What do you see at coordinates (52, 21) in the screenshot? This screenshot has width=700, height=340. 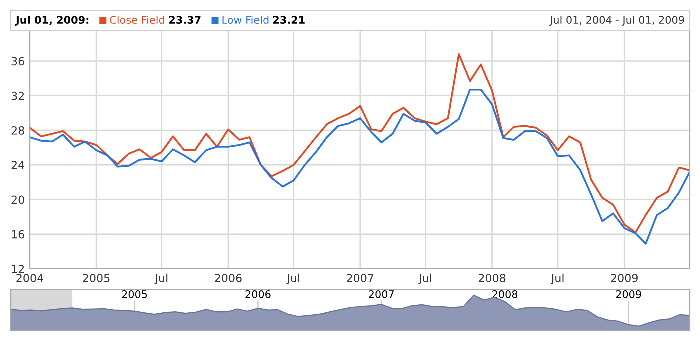 I see `text: Jul 01, 2009:` at bounding box center [52, 21].